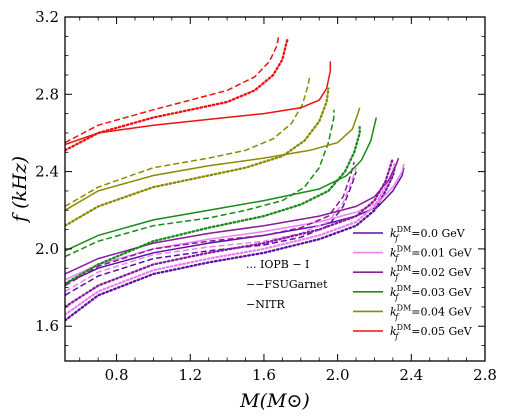  I want to click on legend-entry-label: kDM f =0.04 GeV, so click(431, 312).